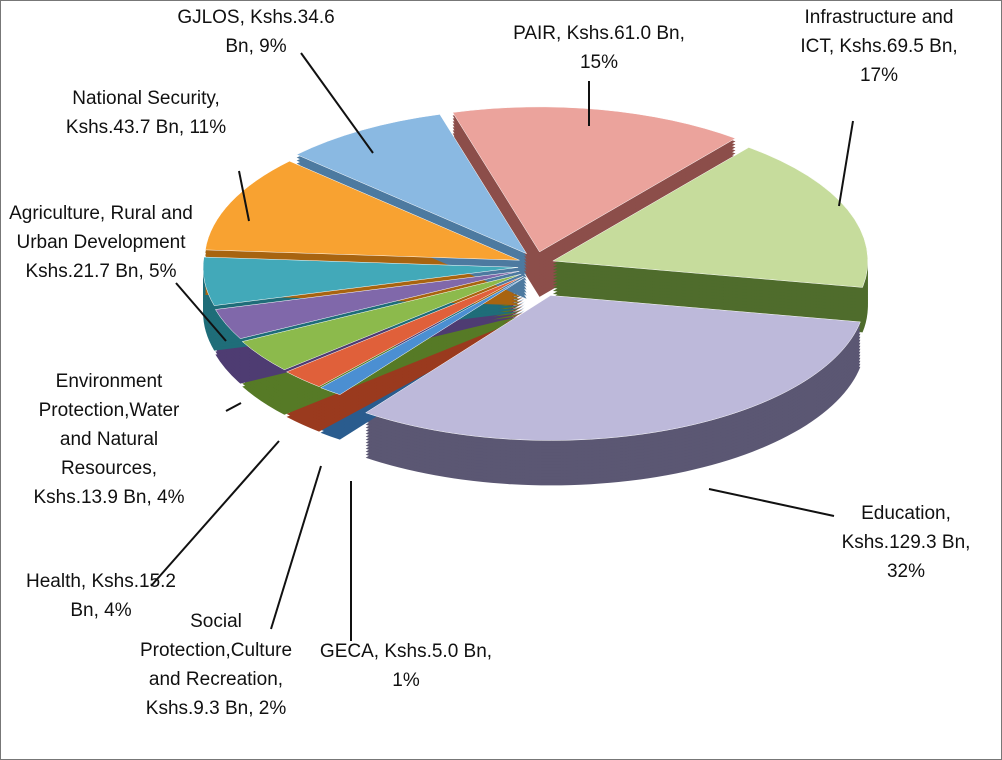 This screenshot has width=1002, height=760. I want to click on data-label: Health, Kshs.15.2 Bn, 4%, so click(101, 596).